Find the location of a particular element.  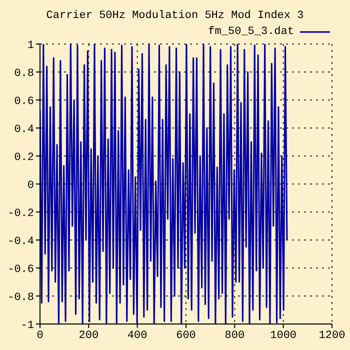

x-tick-label: 200 is located at coordinates (88, 336).